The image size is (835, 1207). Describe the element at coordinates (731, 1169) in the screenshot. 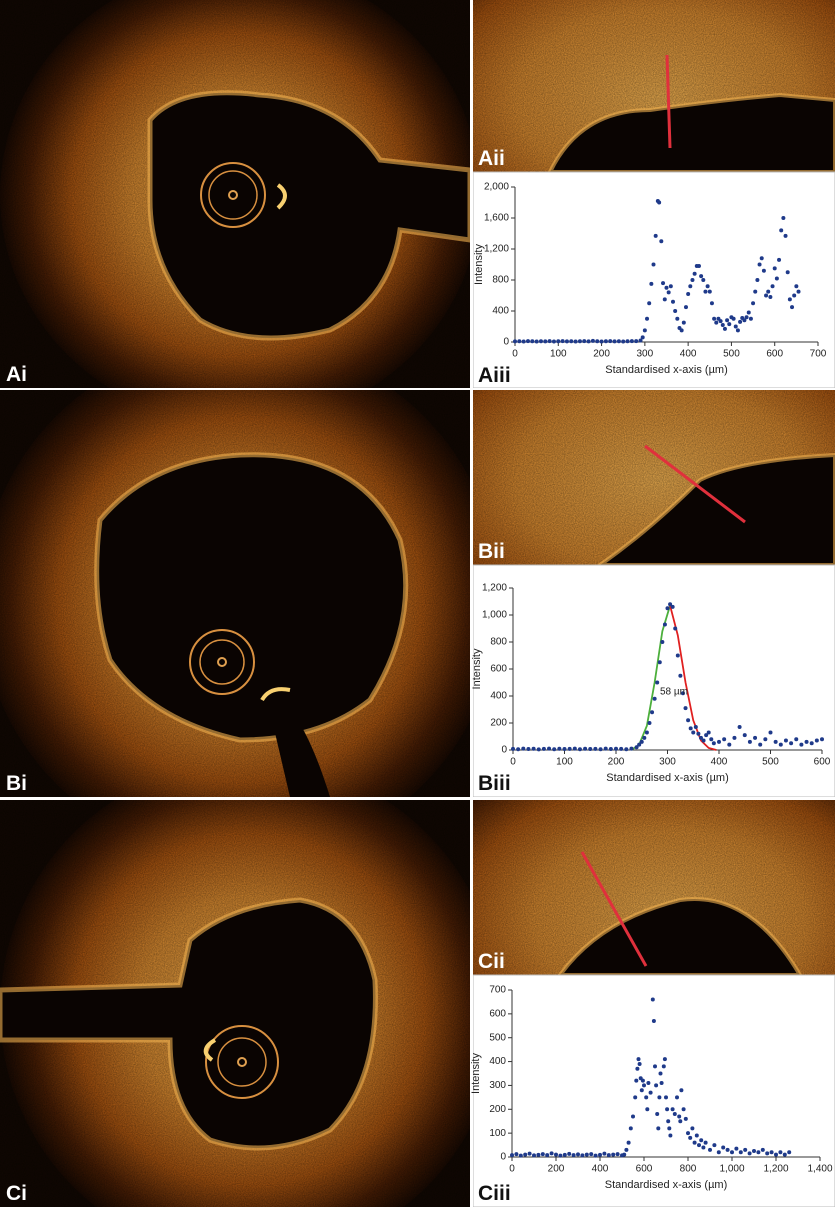

I see `x-tick-label: 1,000` at that location.